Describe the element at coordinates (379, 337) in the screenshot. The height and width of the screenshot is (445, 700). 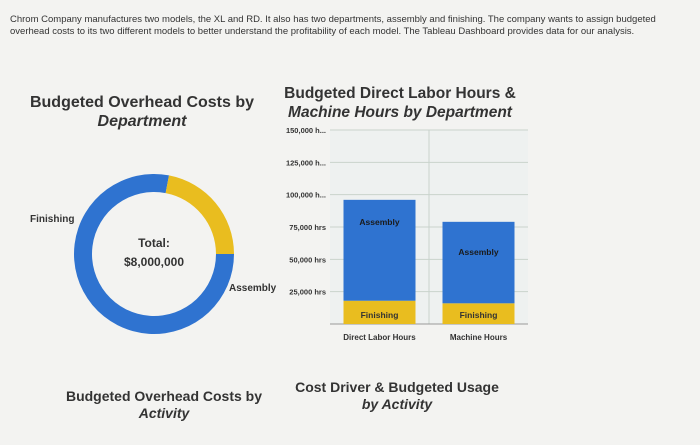
I see `x-category-label: Direct Labor Hours` at that location.